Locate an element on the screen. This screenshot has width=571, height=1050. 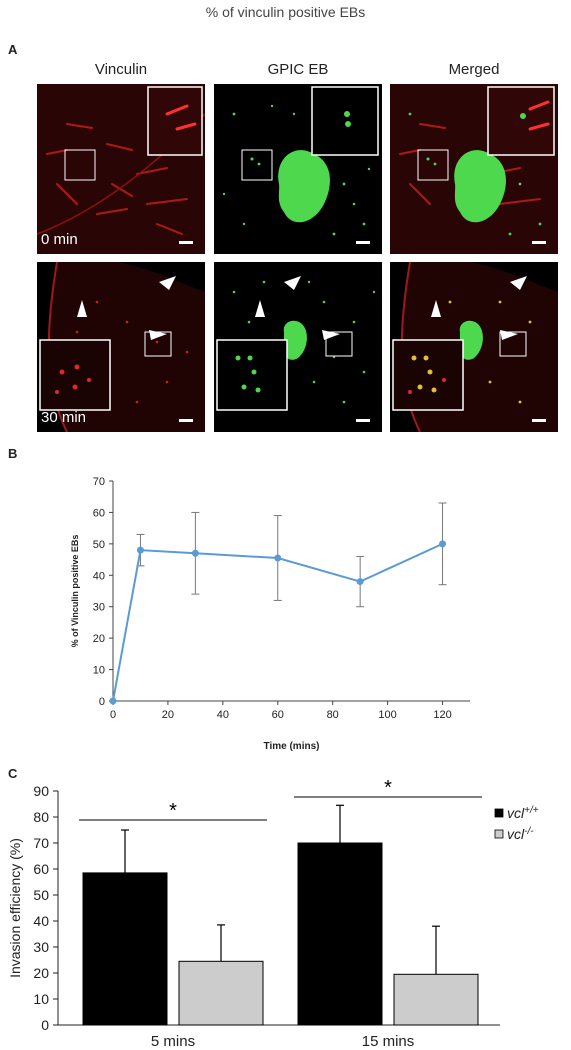
micrograph-vinculin-0min: 0 min is located at coordinates (121, 169).